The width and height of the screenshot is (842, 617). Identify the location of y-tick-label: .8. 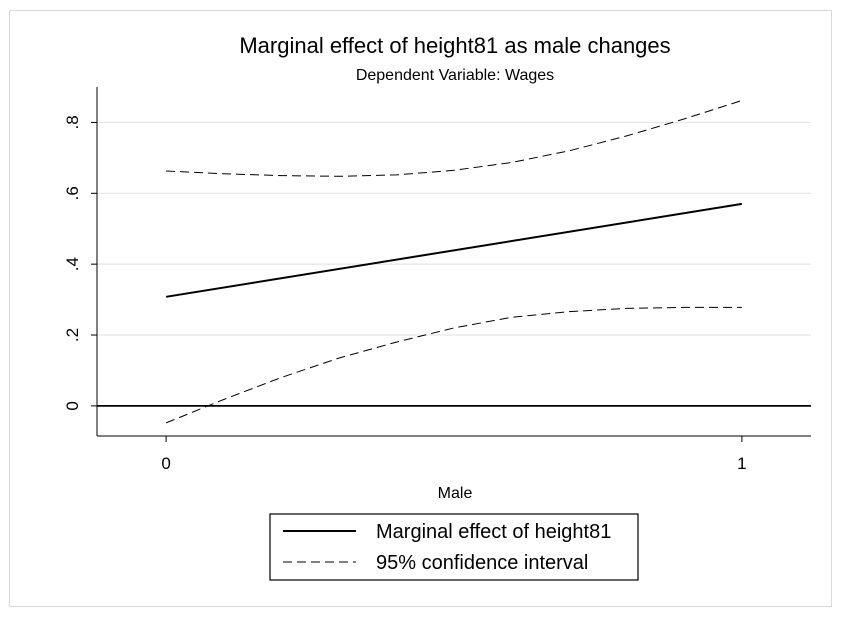
(72, 122).